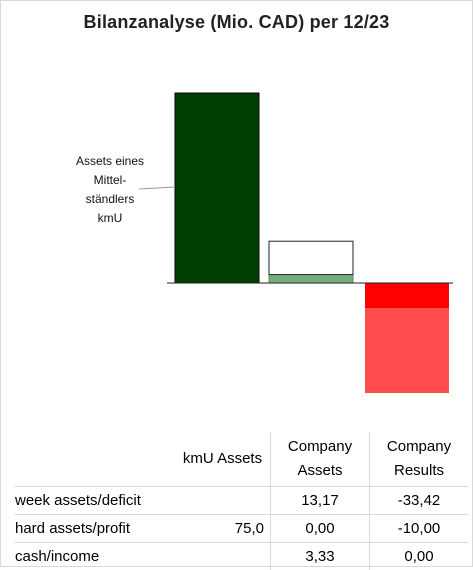 This screenshot has width=473, height=570. What do you see at coordinates (407, 295) in the screenshot?
I see `bar-company-results-profit` at bounding box center [407, 295].